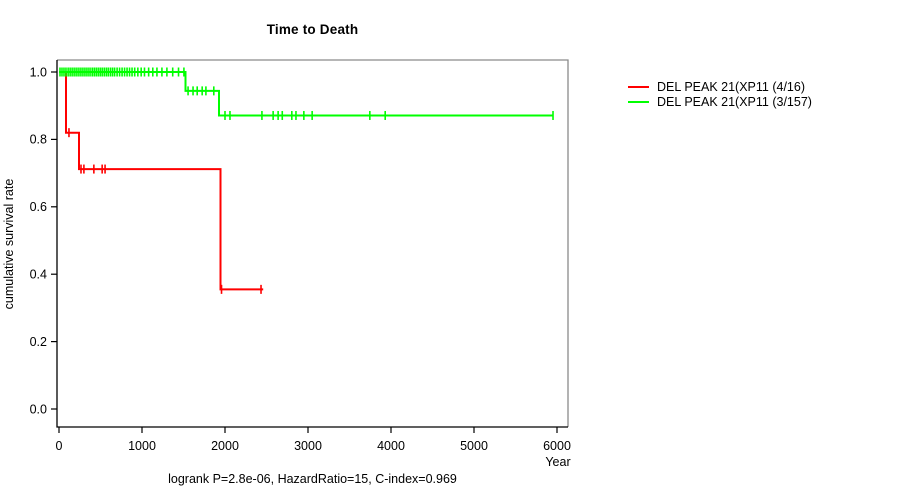  Describe the element at coordinates (558, 462) in the screenshot. I see `x-axis-title: Year` at that location.